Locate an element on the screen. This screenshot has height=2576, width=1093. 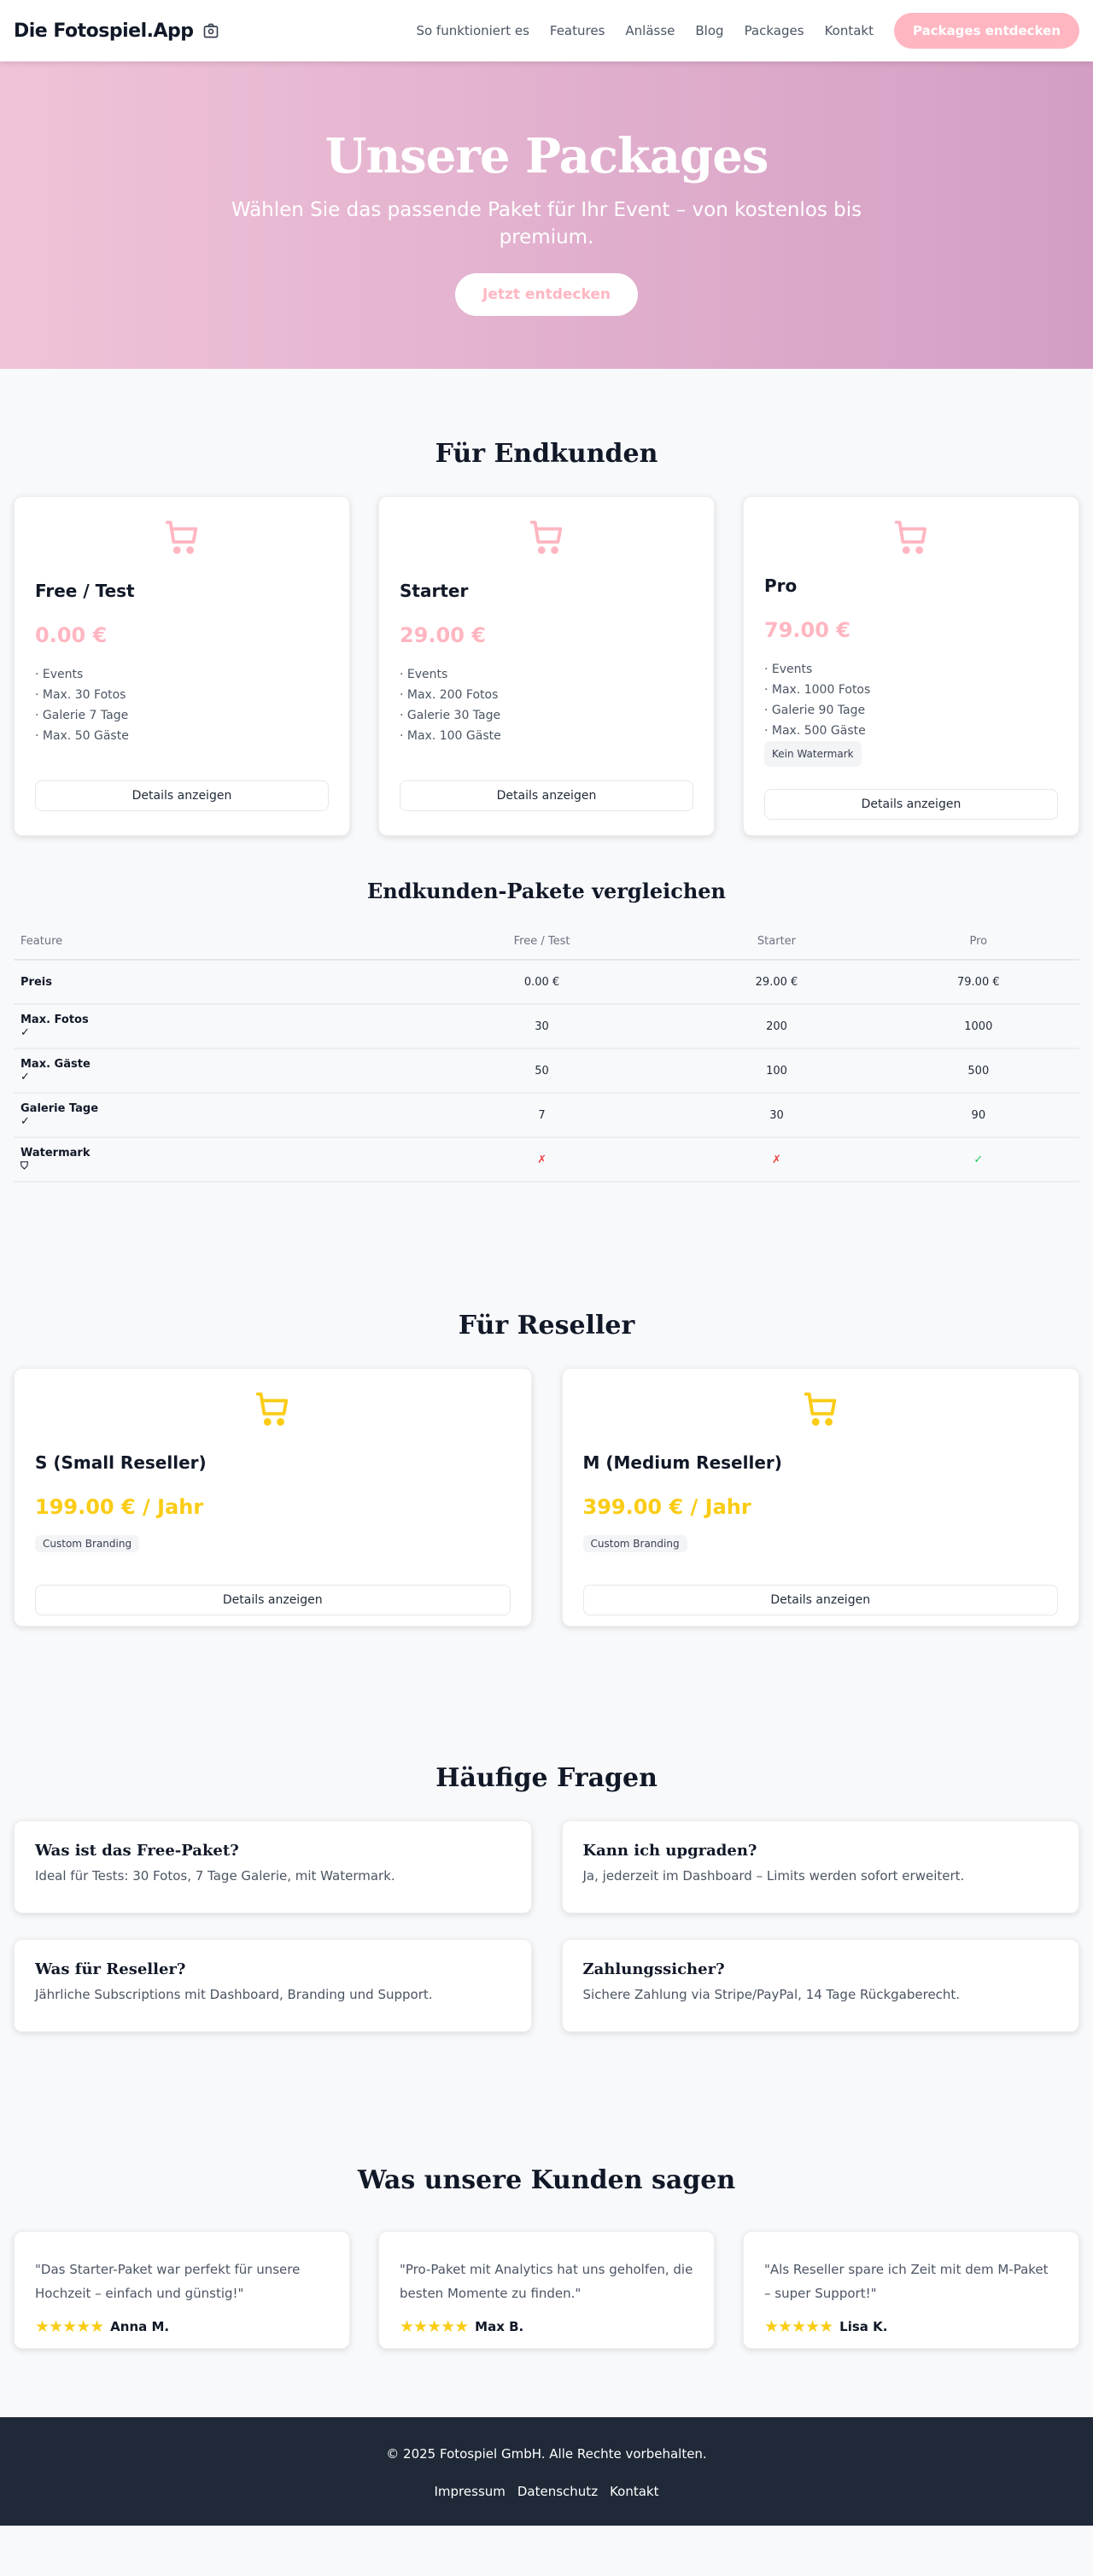
package-name: Starter is located at coordinates (435, 591).